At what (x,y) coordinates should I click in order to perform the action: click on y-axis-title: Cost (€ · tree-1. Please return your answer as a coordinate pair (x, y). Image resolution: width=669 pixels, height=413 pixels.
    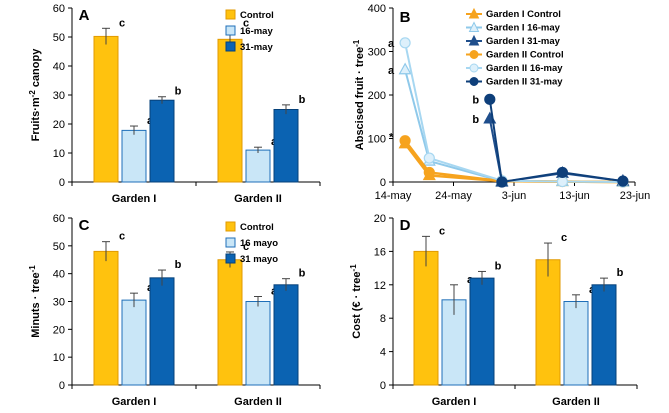
    Looking at the image, I should click on (356, 301).